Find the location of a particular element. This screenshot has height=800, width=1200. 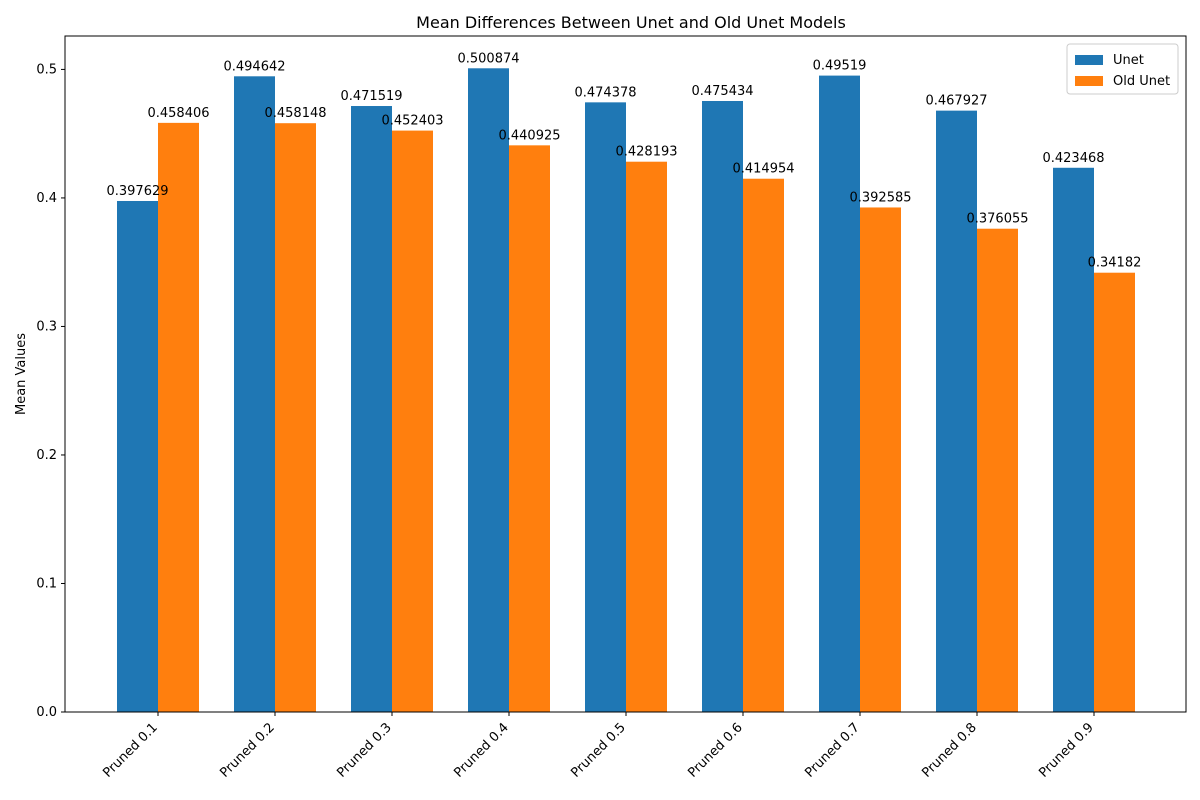

x-tick-label: Pruned 0.3 is located at coordinates (364, 750).